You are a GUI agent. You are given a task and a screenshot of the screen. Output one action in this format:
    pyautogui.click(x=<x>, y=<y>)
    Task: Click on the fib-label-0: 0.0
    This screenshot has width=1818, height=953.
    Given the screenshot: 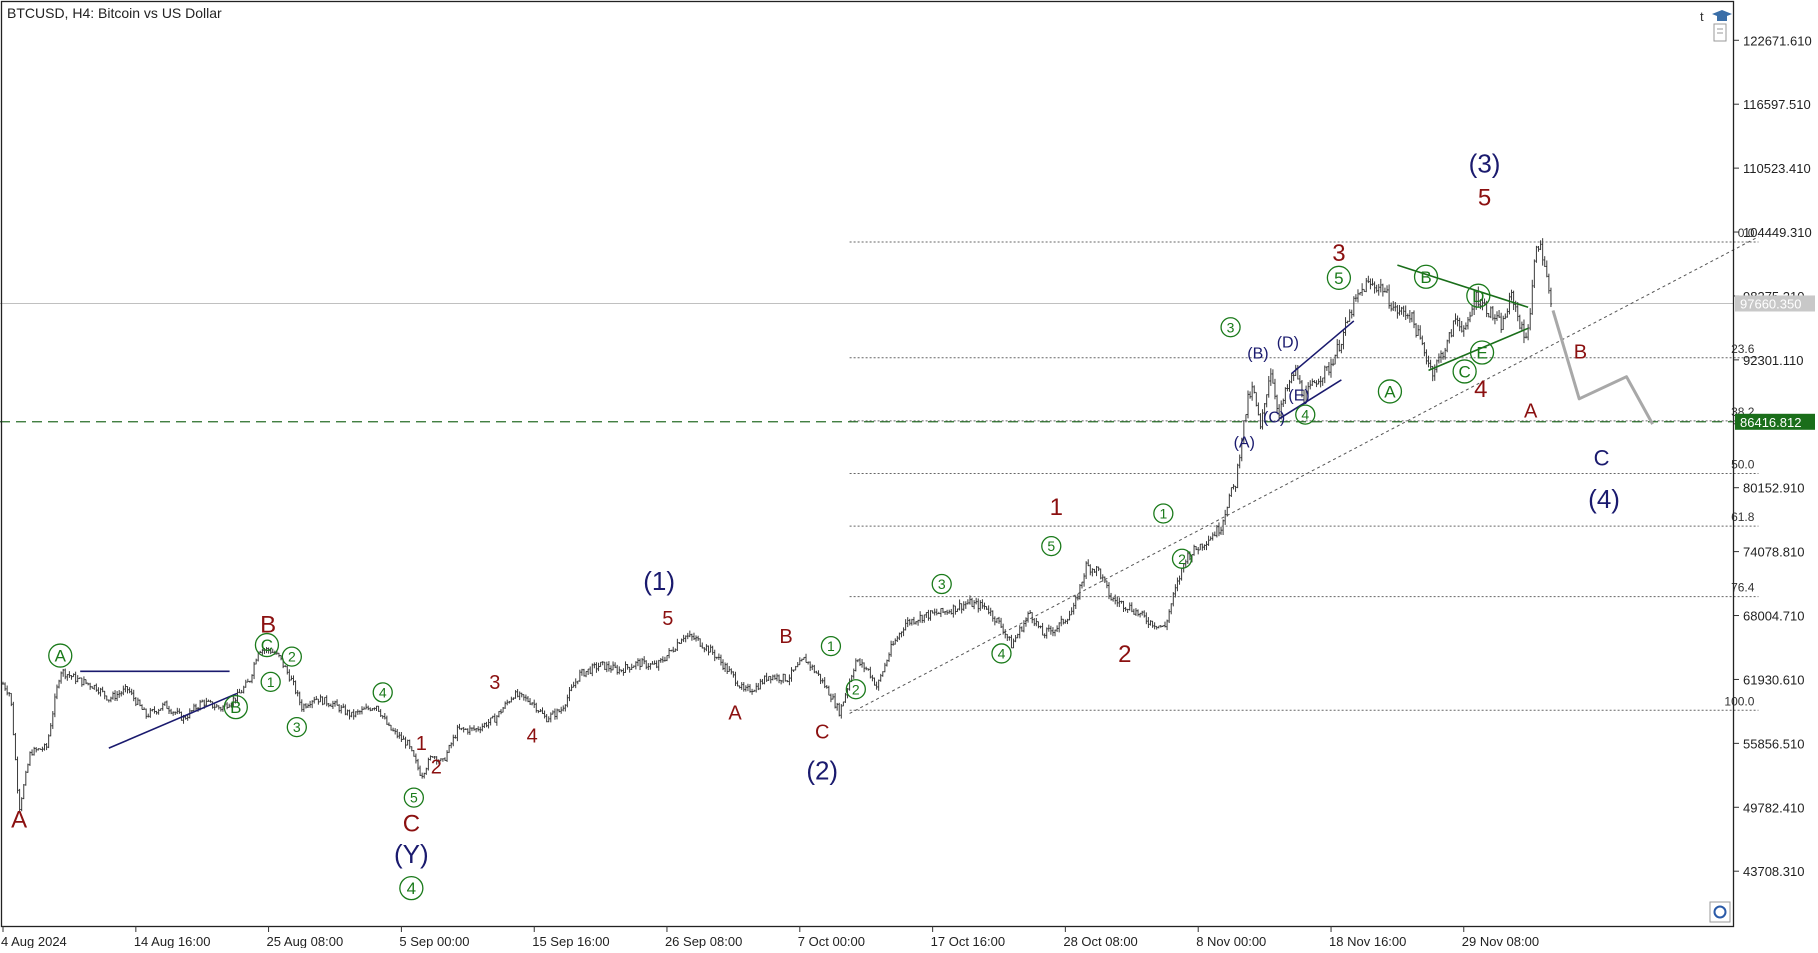 What is the action you would take?
    pyautogui.click(x=1746, y=233)
    